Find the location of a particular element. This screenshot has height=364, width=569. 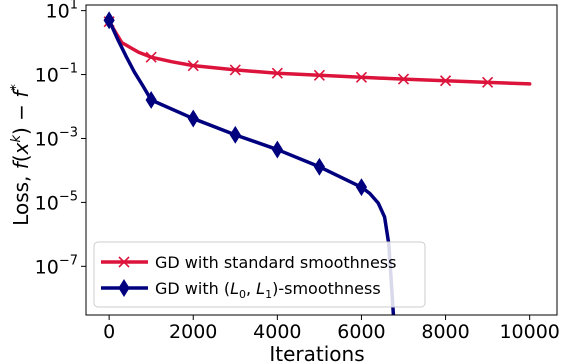

legend-label-standard: GD with standard smoothness is located at coordinates (275, 262).